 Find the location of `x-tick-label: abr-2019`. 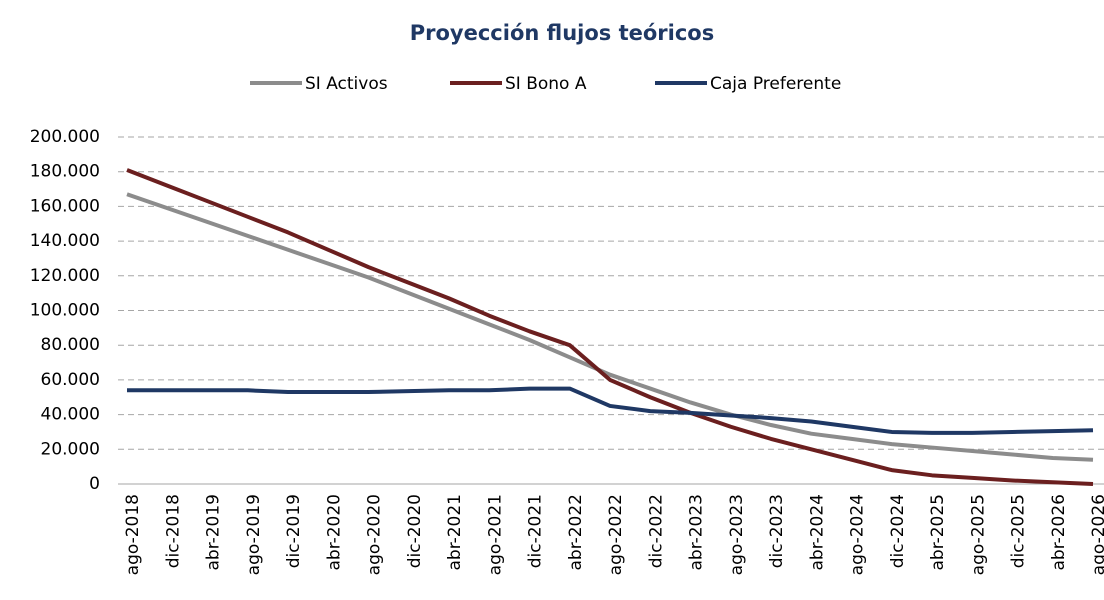

x-tick-label: abr-2019 is located at coordinates (214, 532).